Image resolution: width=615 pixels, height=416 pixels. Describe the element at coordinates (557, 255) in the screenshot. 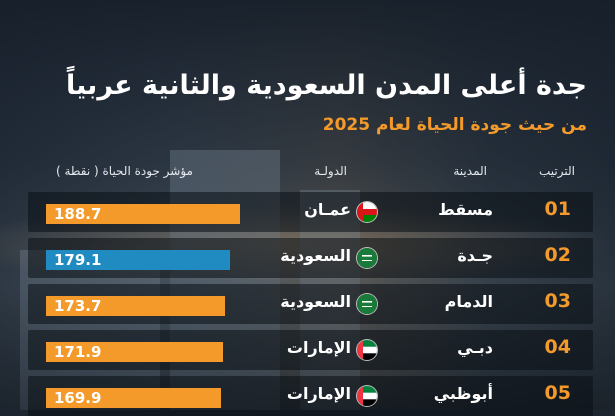

I see `rank-label: 02` at that location.